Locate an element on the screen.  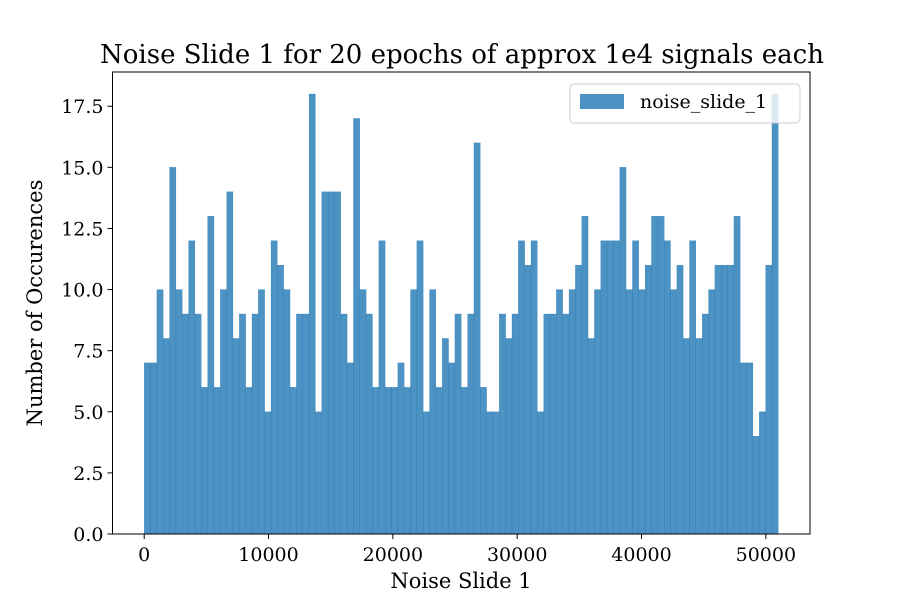
y-tick-label: 5.0 is located at coordinates (88, 413).